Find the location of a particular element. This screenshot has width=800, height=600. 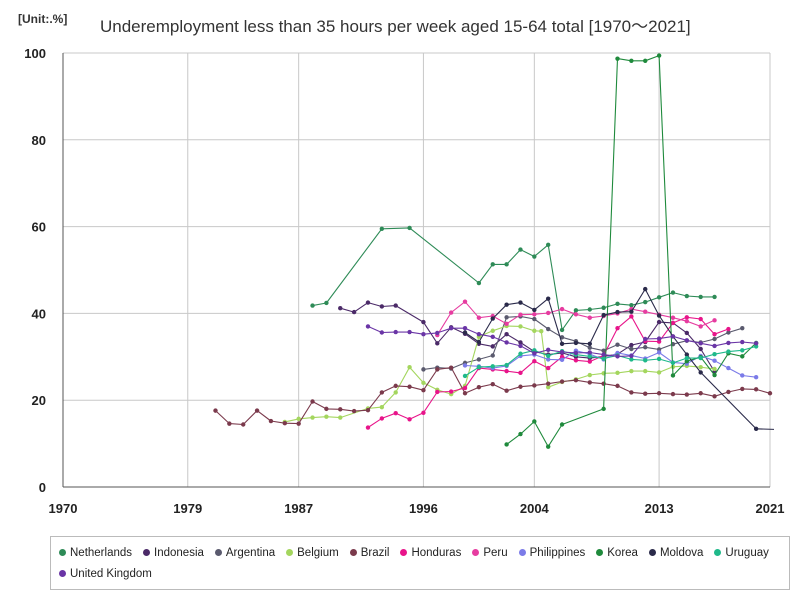

legend-label-moldova: Moldova is located at coordinates (681, 552).